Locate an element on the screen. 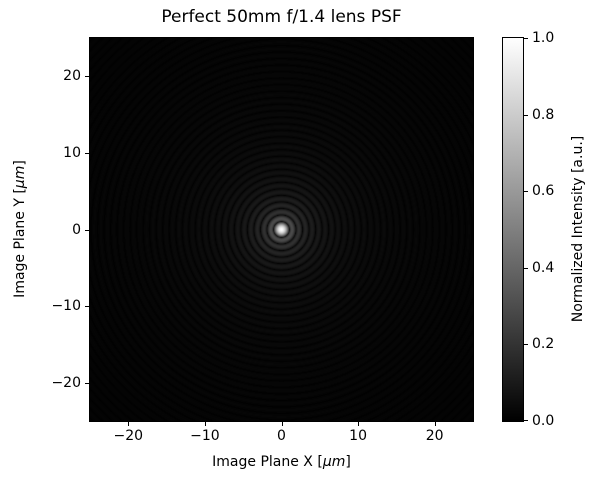 The height and width of the screenshot is (493, 600). x-tick-label: 0 is located at coordinates (281, 436).